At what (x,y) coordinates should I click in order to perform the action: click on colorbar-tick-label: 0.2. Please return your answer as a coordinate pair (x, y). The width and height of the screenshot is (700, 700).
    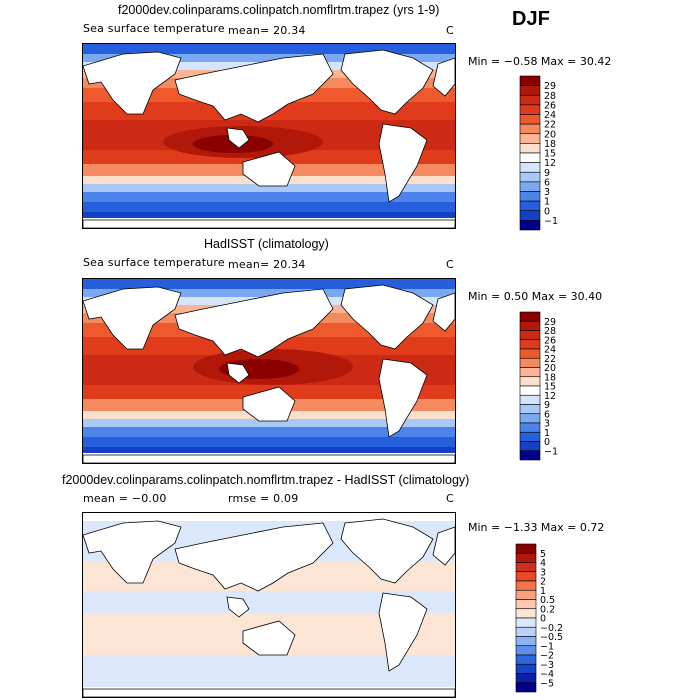
    Looking at the image, I should click on (547, 609).